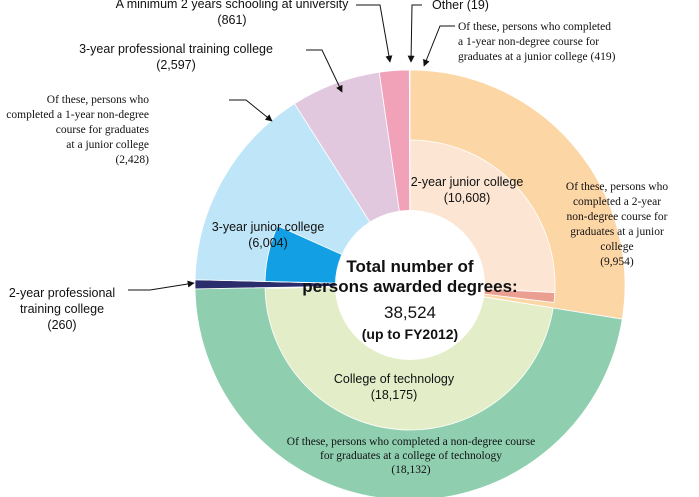 The height and width of the screenshot is (497, 699). Describe the element at coordinates (537, 57) in the screenshot. I see `label-jc2-1yr-line: graduates at a junior college (419)` at that location.